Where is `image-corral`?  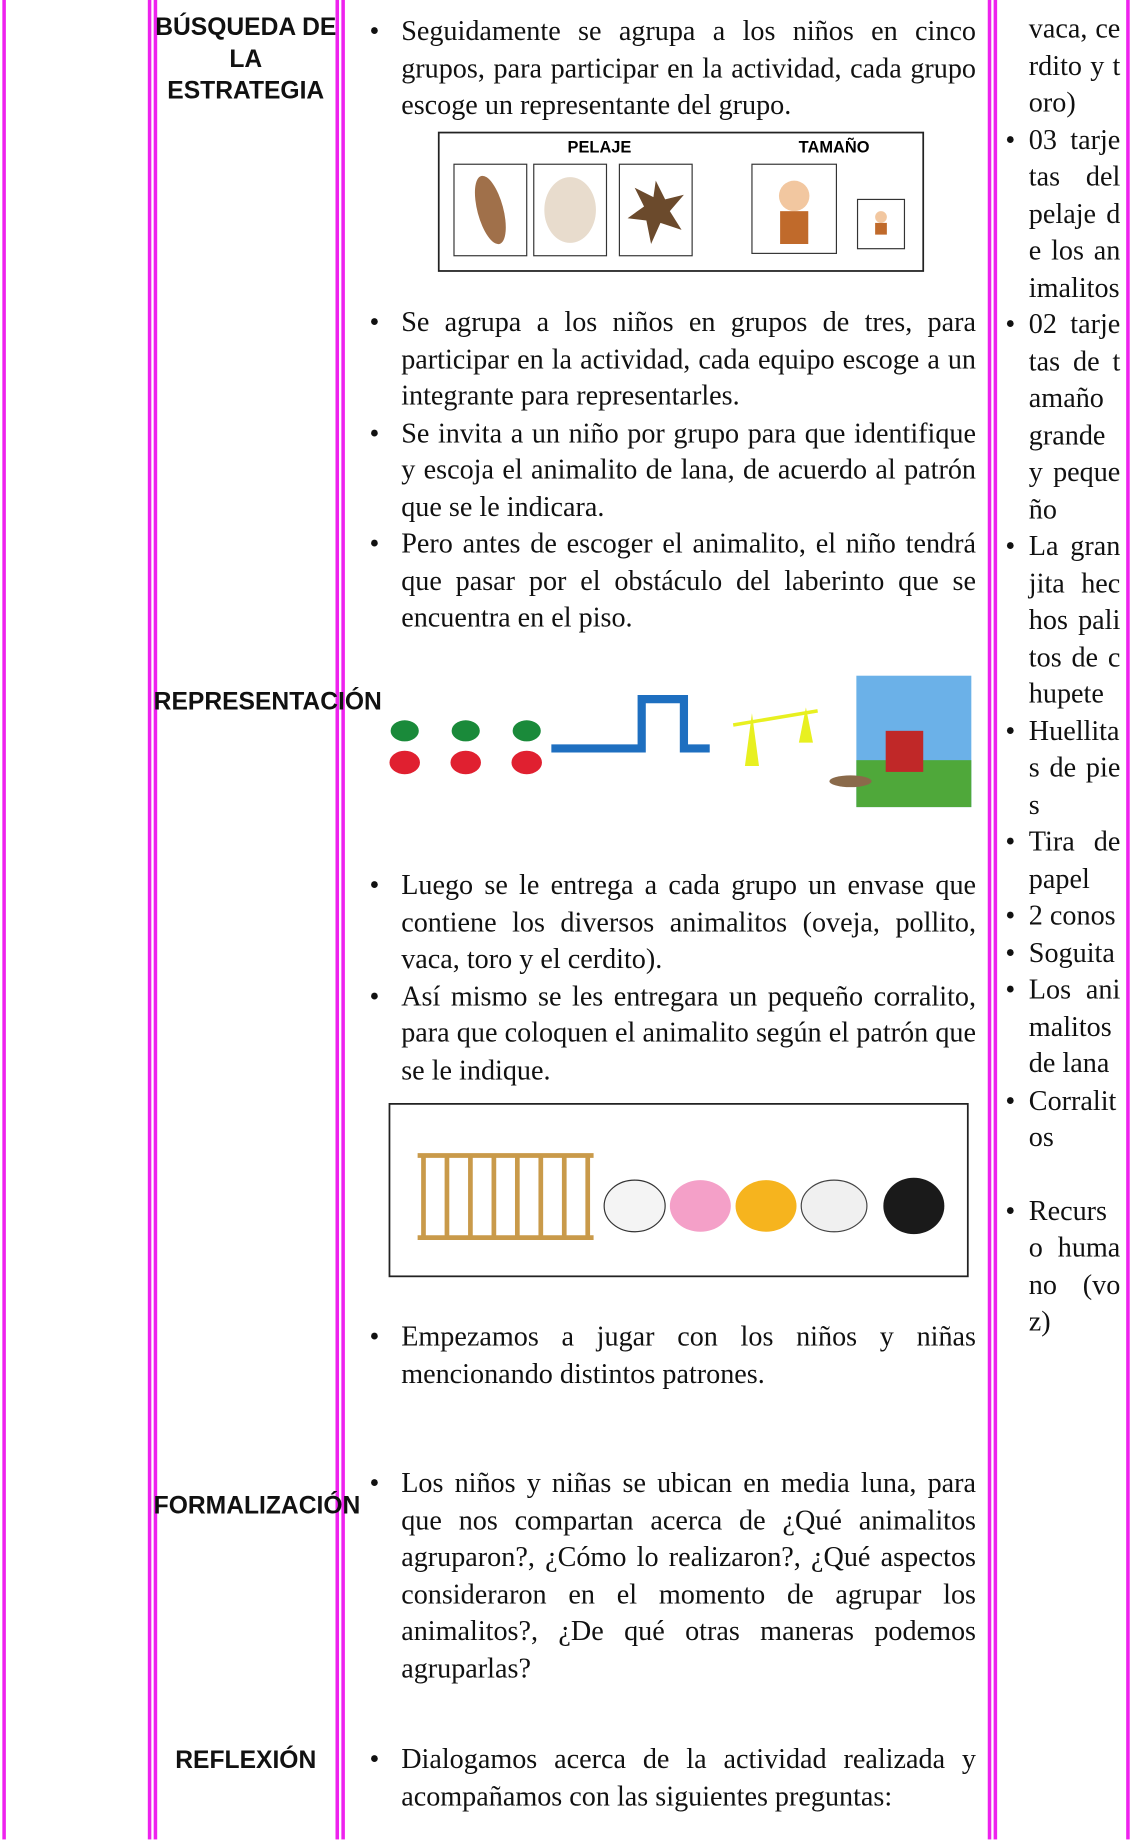
image-corral is located at coordinates (678, 1190).